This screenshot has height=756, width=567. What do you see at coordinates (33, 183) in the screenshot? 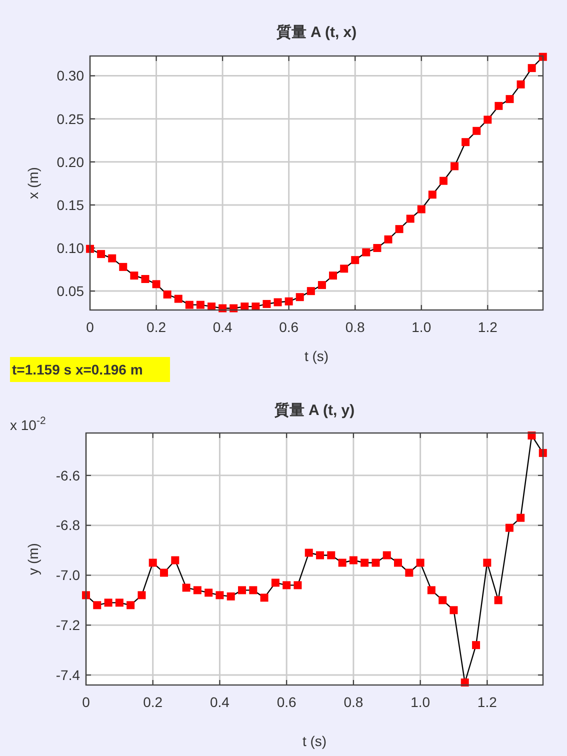
I see `y-axis-title: x (m)` at bounding box center [33, 183].